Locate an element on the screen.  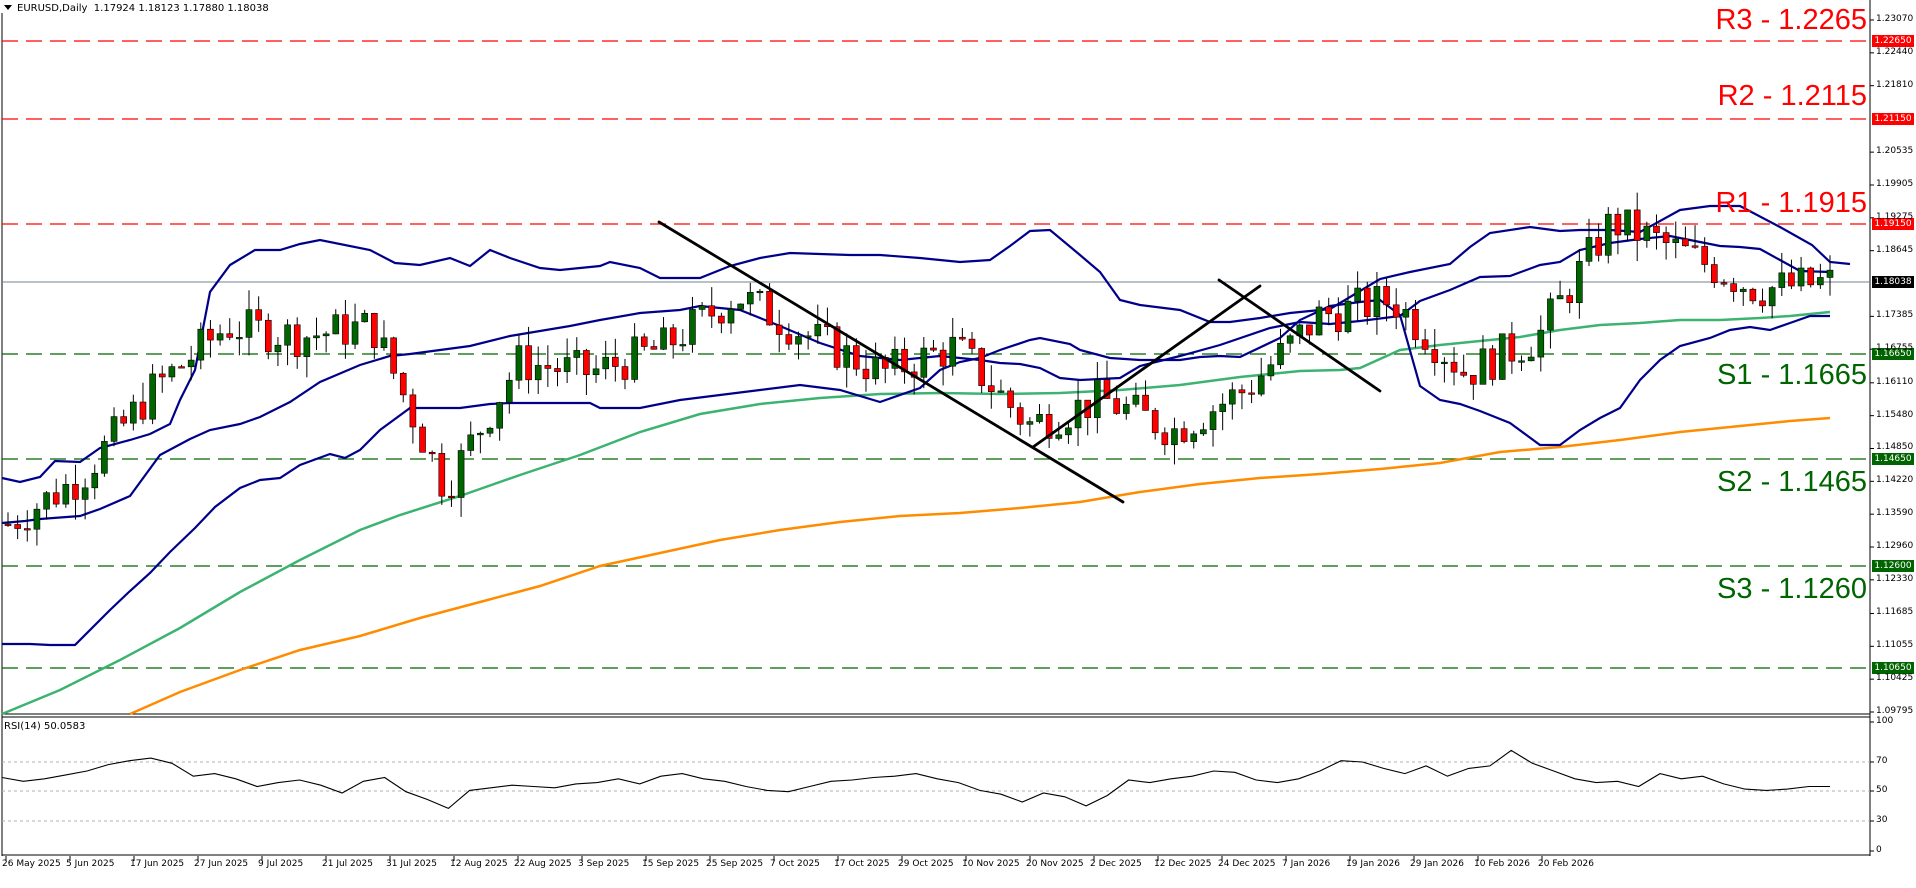
price-tick-label: 1.19275 is located at coordinates (1895, 216).